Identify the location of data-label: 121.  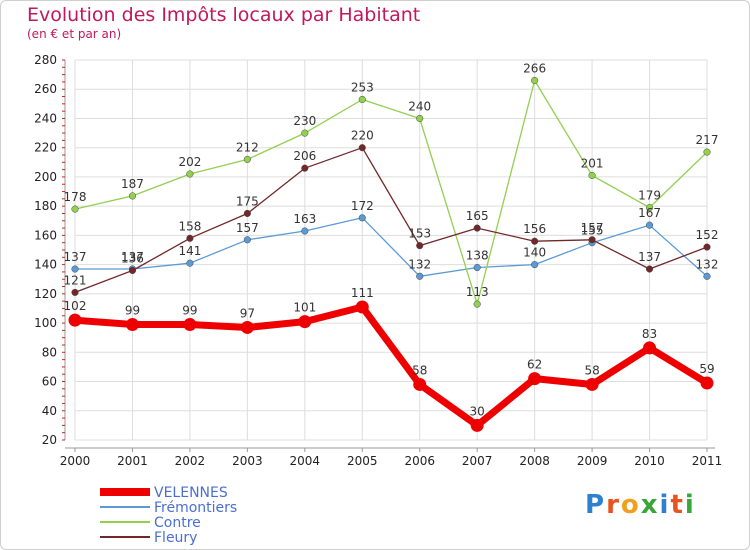
(75, 280).